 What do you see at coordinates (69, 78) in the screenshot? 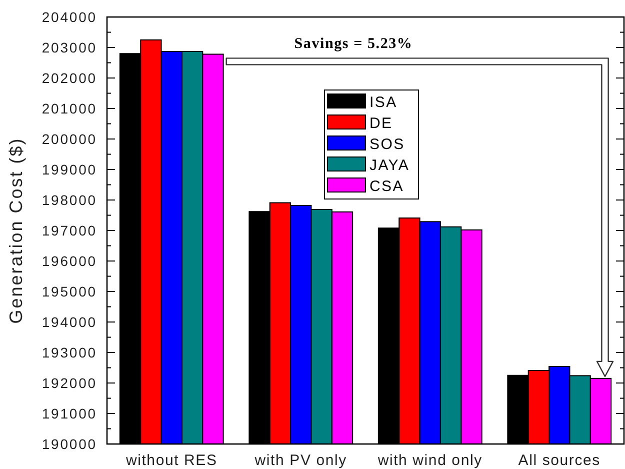
I see `y-tick-label: 202000` at bounding box center [69, 78].